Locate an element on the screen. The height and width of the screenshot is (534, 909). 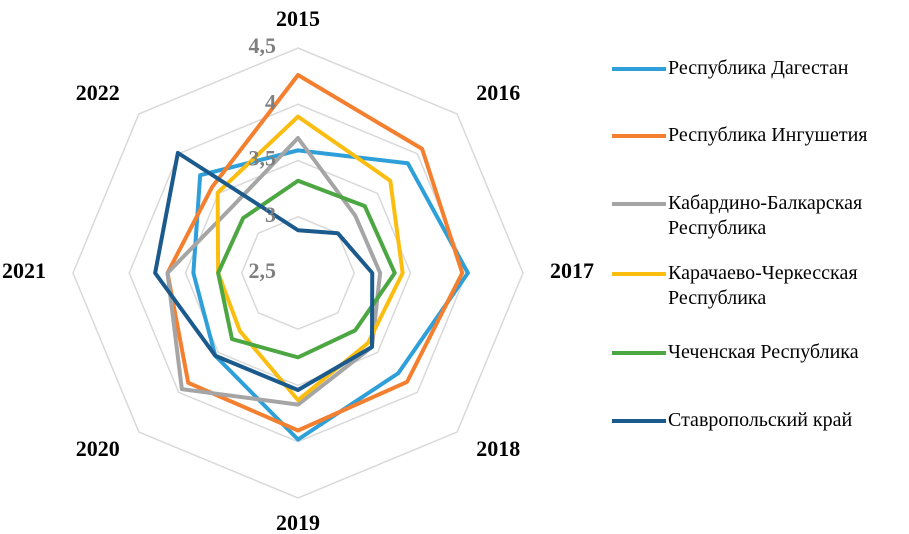
category-label: 2022 is located at coordinates (98, 92).